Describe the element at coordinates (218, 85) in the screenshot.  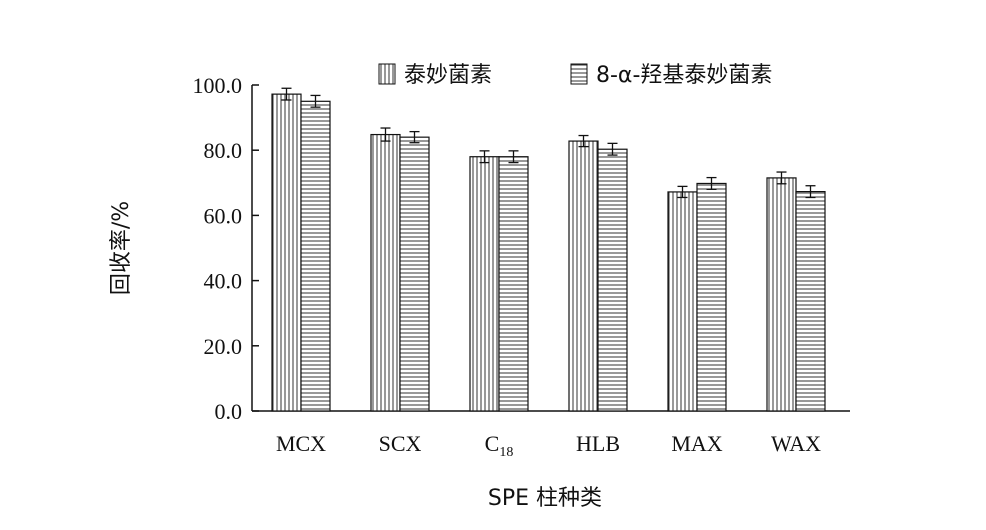
I see `y-tick-label: 100.0` at that location.